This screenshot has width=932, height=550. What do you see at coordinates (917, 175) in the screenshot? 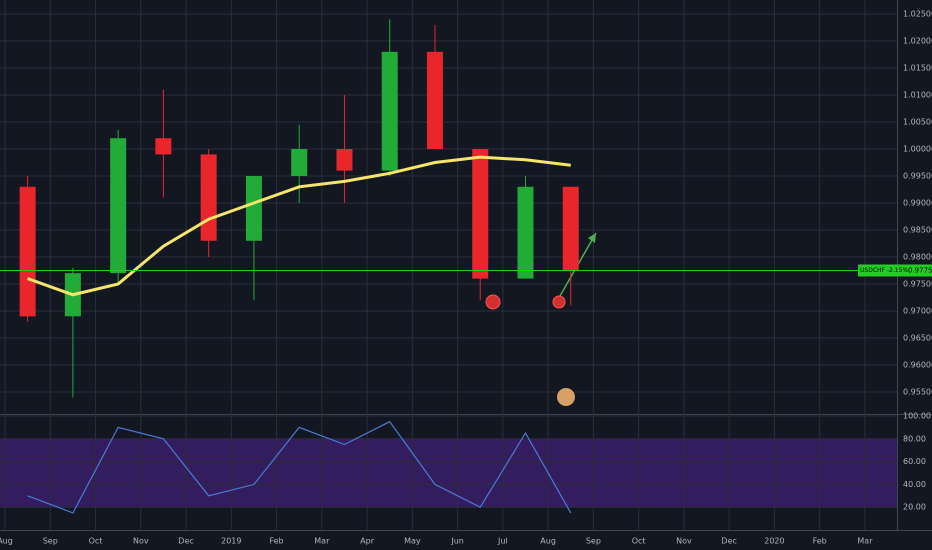
I see `y-tick-label: 0.99500` at bounding box center [917, 175].